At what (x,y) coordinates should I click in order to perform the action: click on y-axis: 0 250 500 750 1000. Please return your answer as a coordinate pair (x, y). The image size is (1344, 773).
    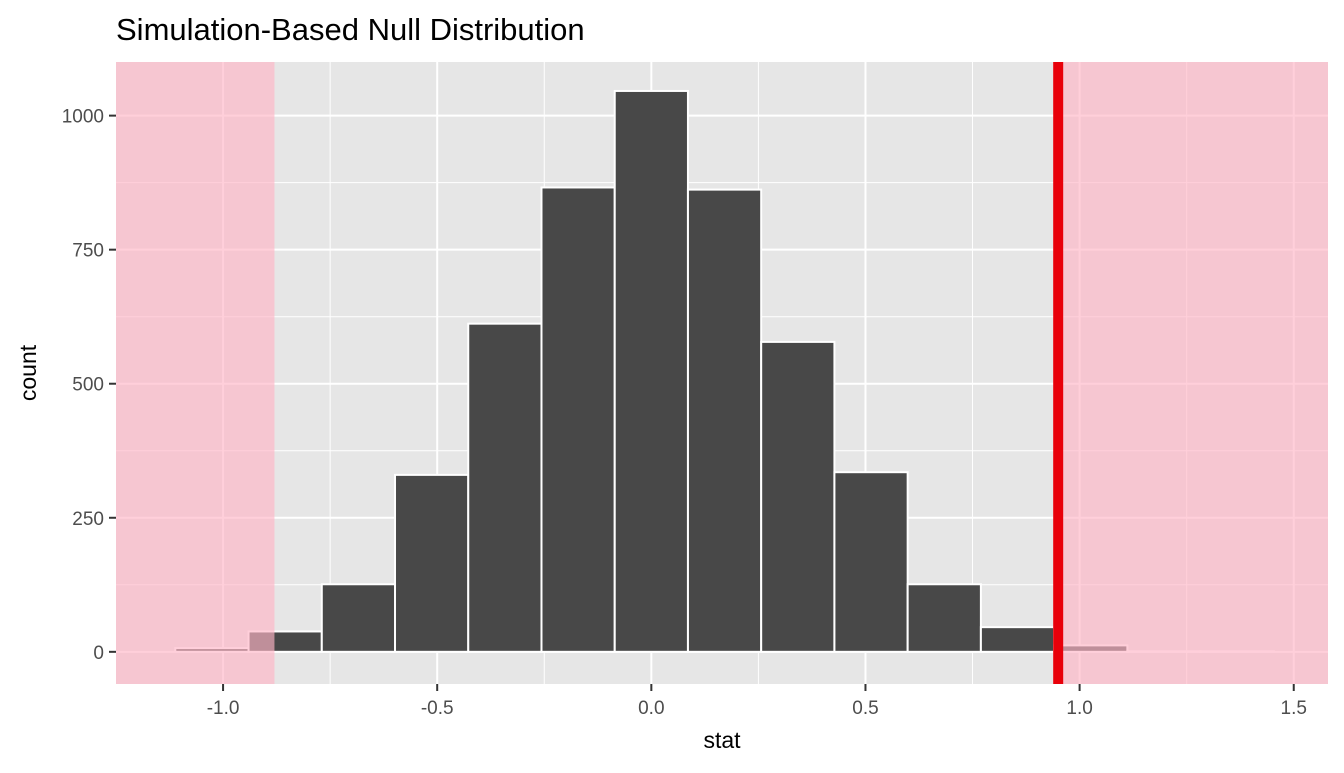
    Looking at the image, I should click on (89, 385).